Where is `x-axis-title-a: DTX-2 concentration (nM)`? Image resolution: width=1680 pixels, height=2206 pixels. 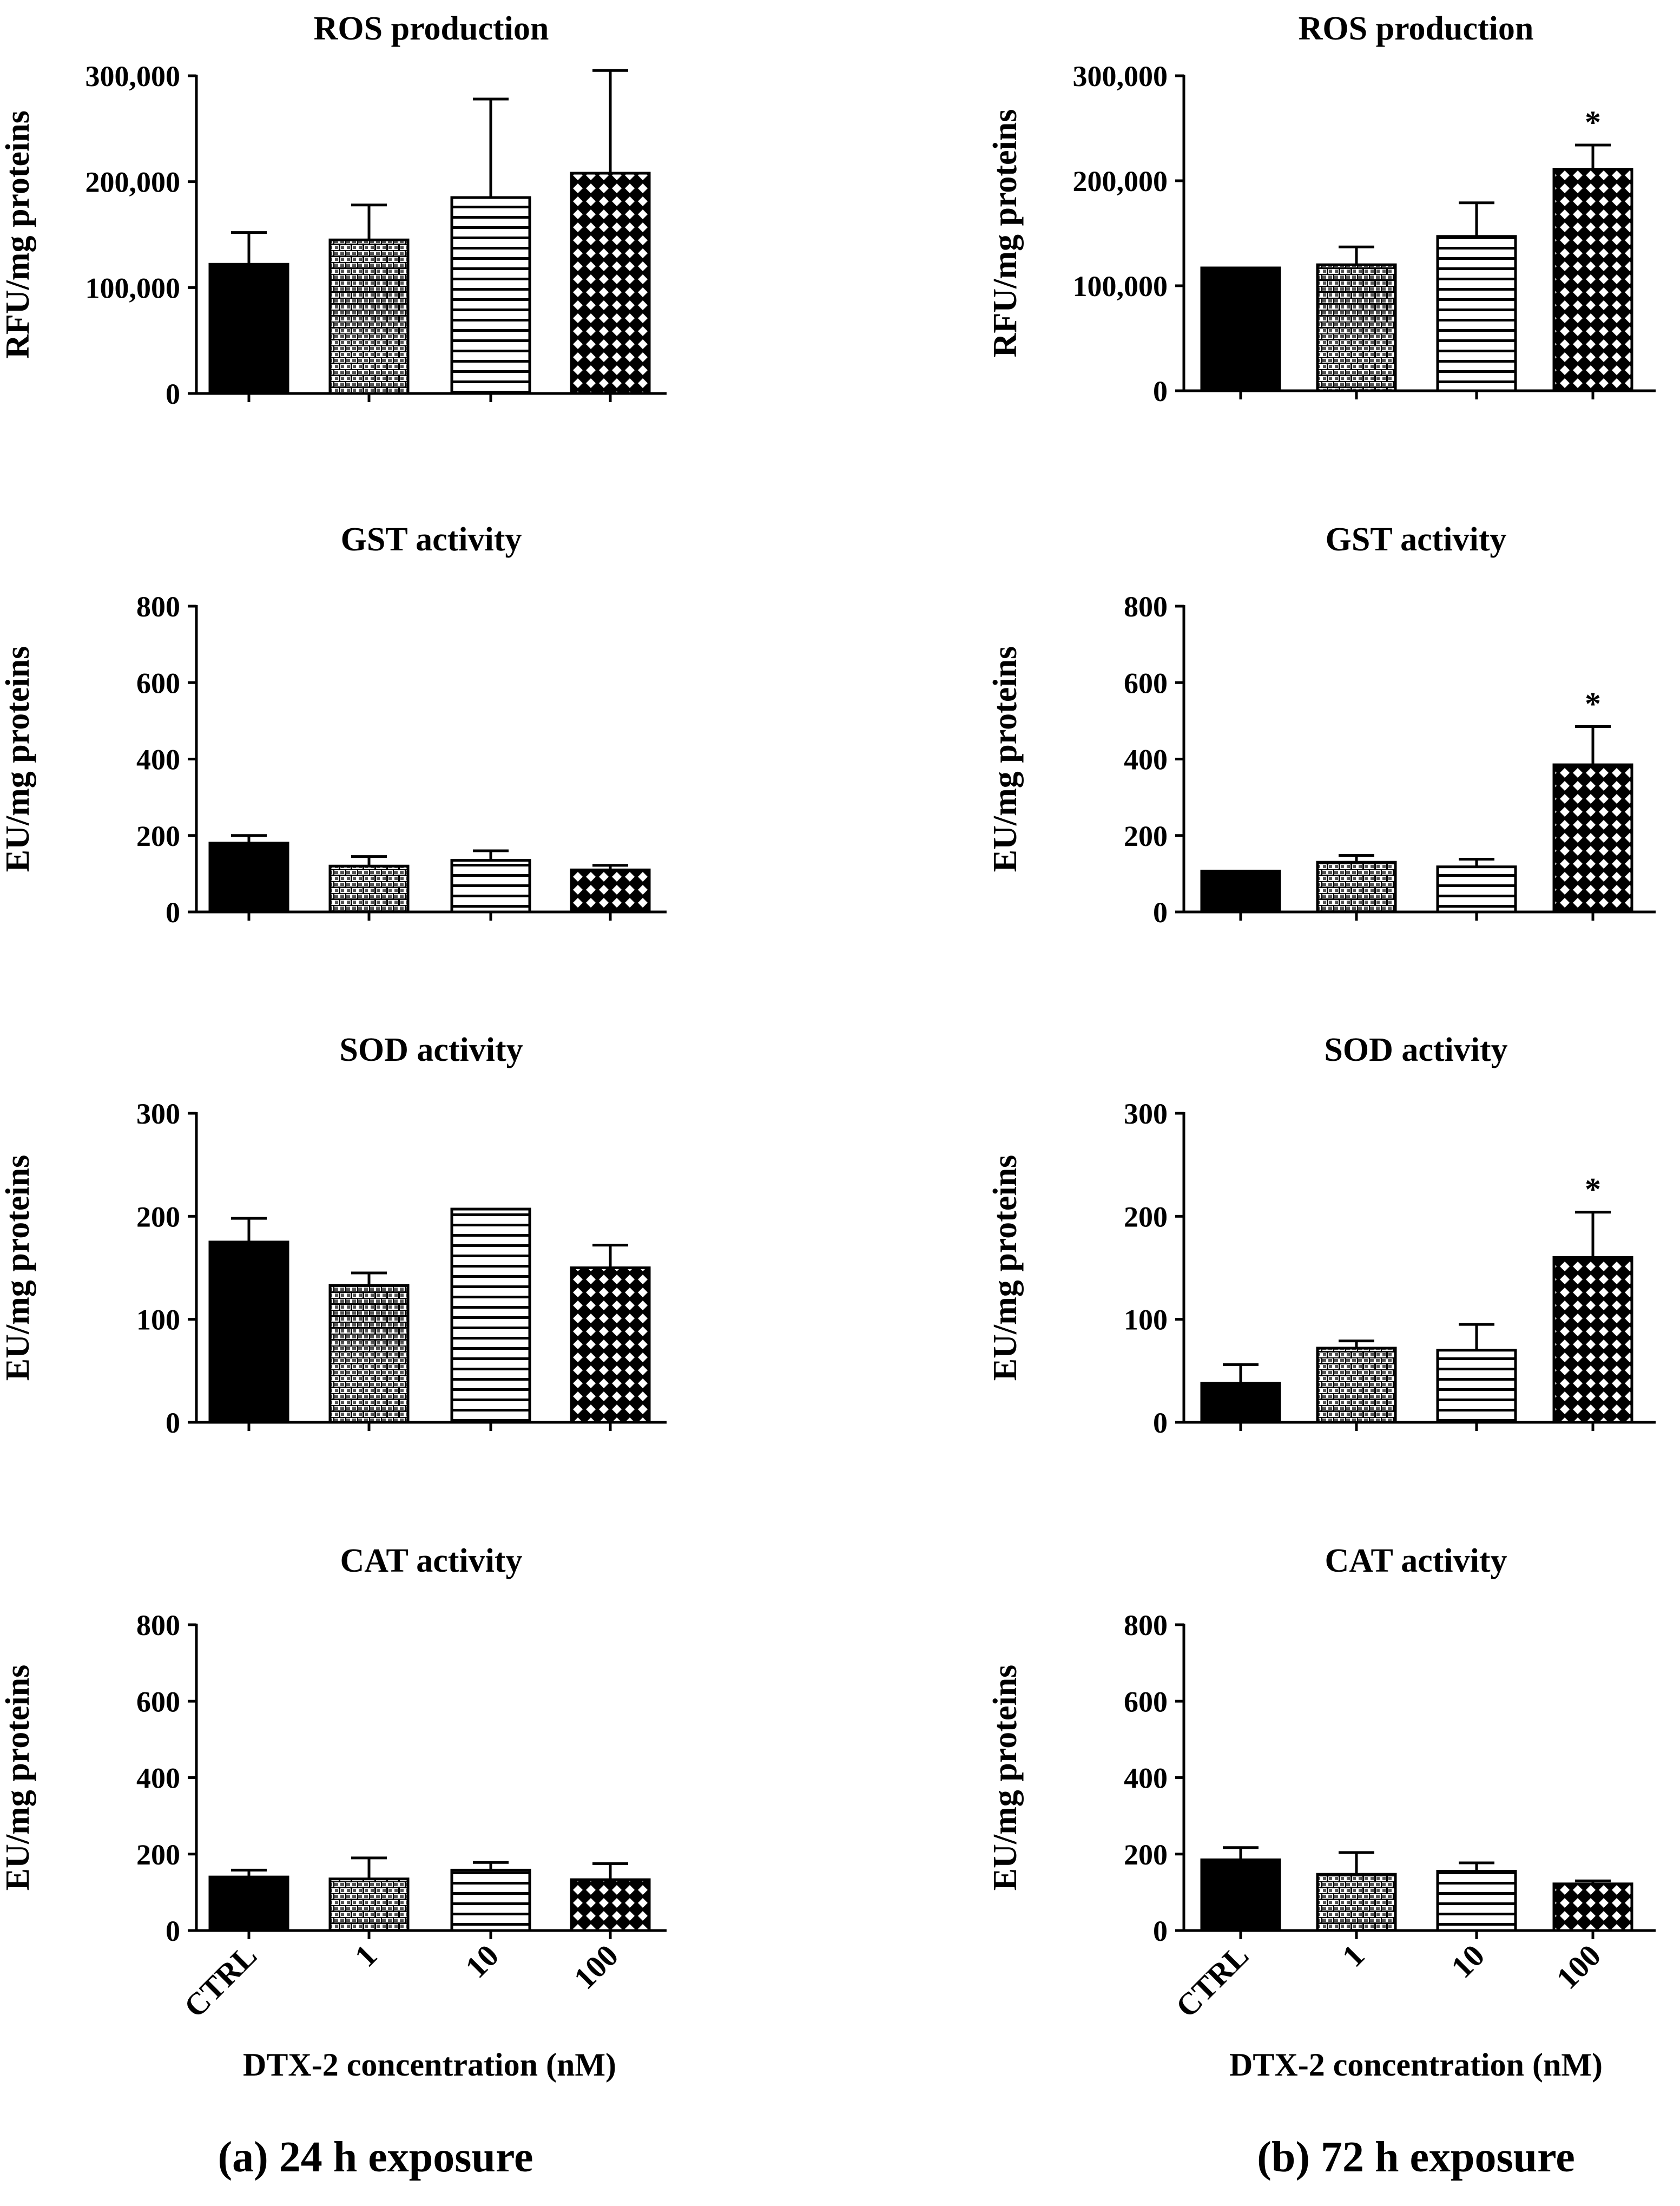
x-axis-title-a: DTX-2 concentration (nM) is located at coordinates (429, 2065).